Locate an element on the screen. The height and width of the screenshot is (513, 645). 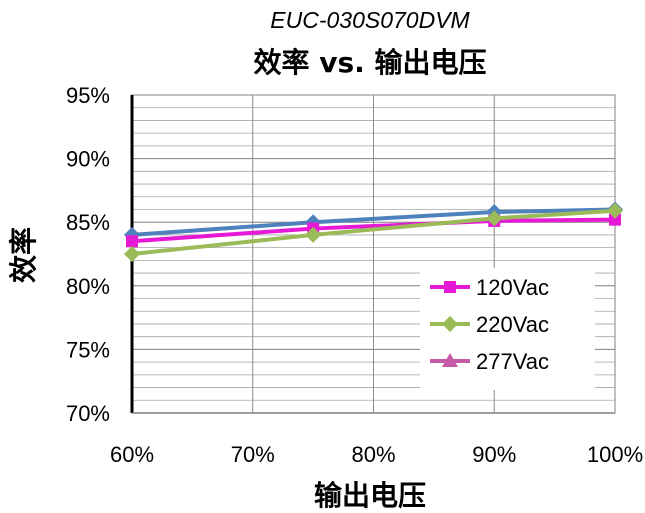
legend: 120Vac 220Vac 277Vac is located at coordinates (507, 329).